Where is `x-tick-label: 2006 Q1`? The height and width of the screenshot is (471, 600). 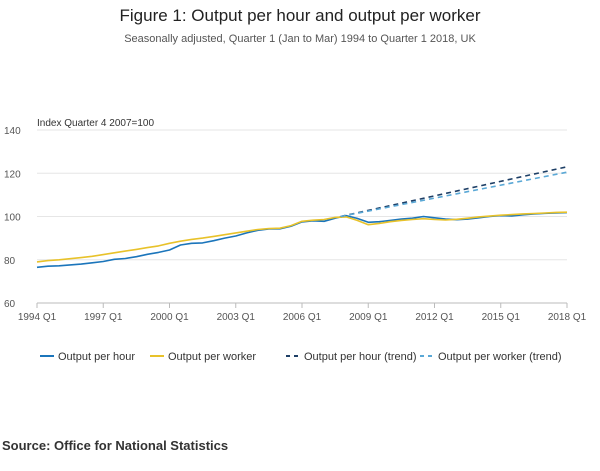 x-tick-label: 2006 Q1 is located at coordinates (302, 317).